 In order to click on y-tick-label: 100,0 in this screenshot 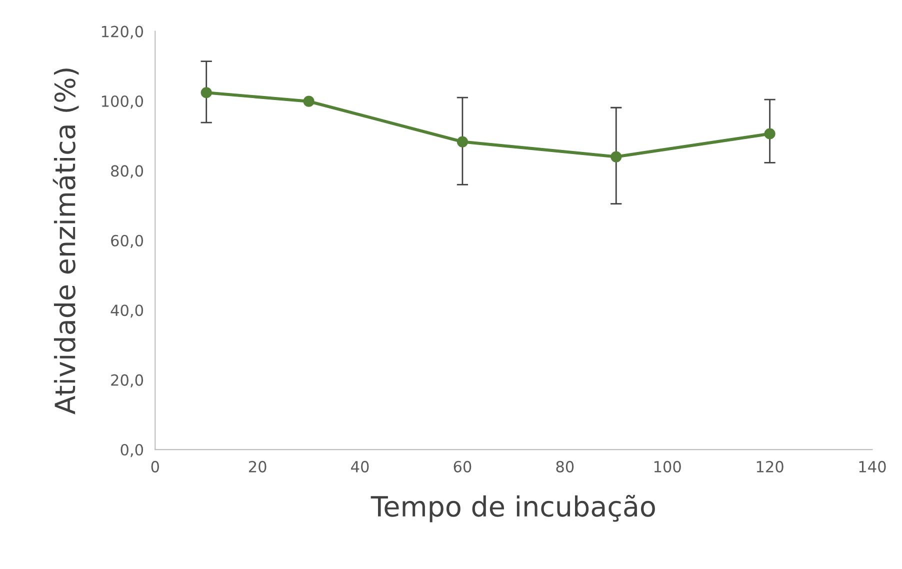, I will do `click(123, 102)`.